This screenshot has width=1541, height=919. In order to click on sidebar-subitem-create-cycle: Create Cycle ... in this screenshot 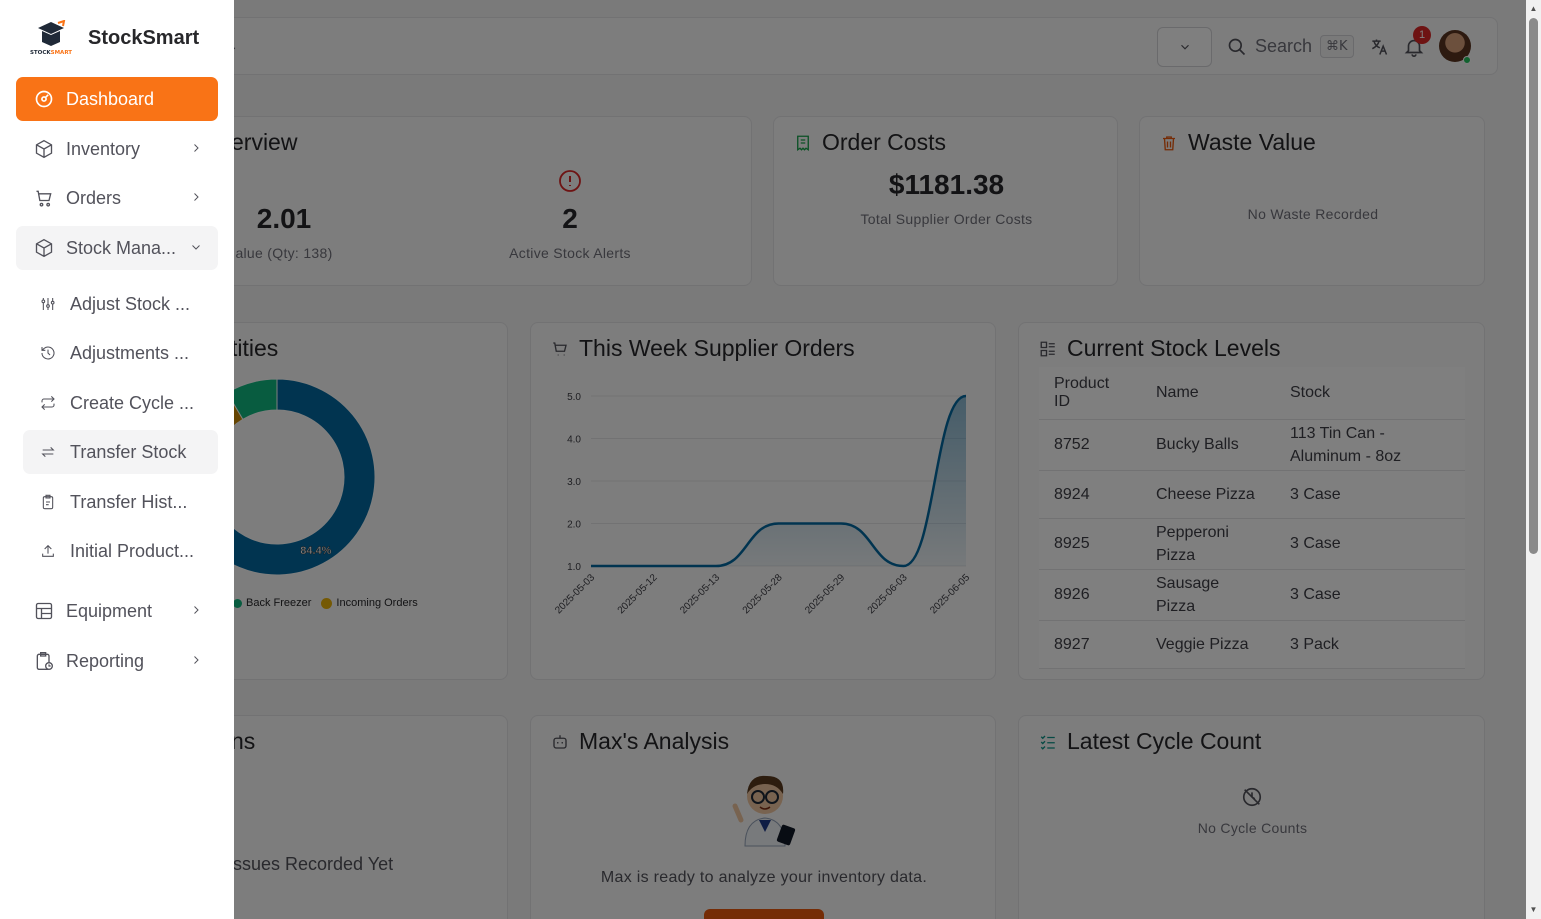, I will do `click(120, 403)`.